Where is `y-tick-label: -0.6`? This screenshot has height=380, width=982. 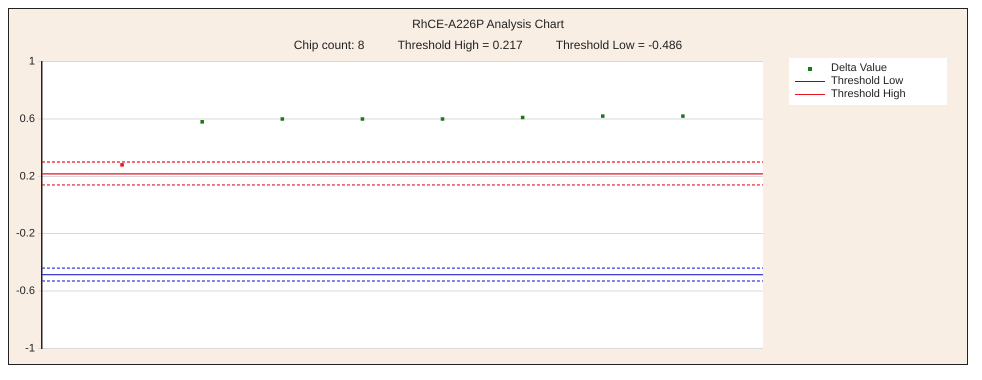
y-tick-label: -0.6 is located at coordinates (25, 291).